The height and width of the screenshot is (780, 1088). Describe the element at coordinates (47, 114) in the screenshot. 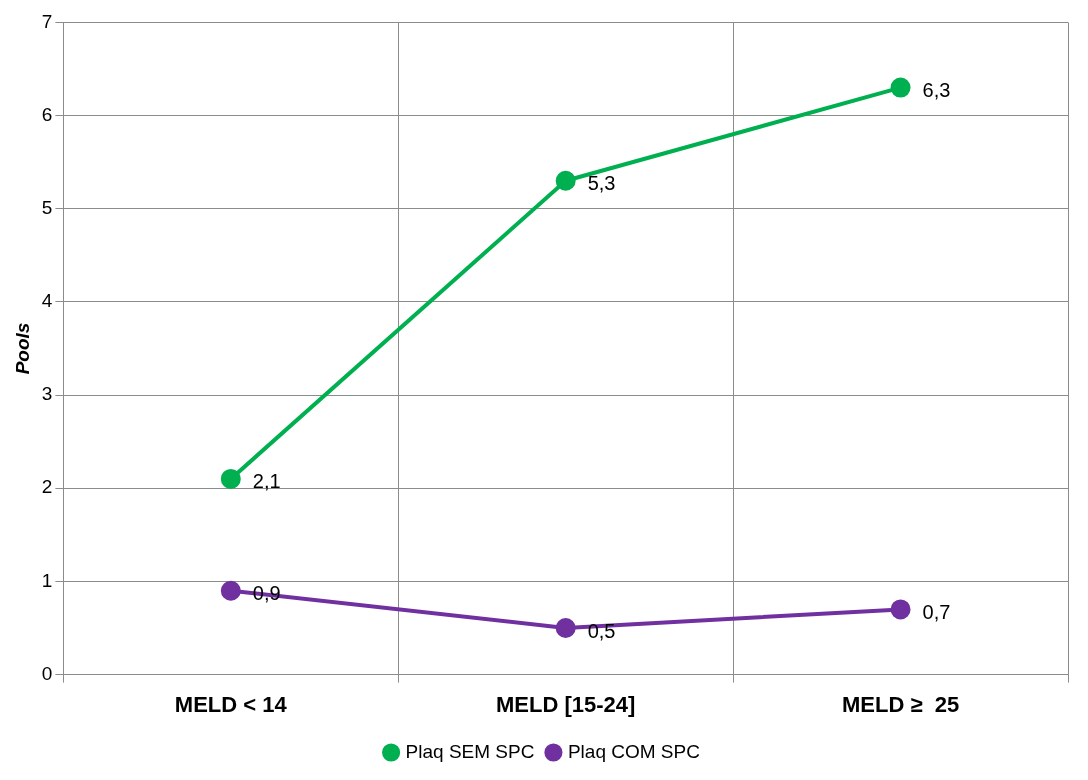

I see `y-tick-label: 6` at that location.